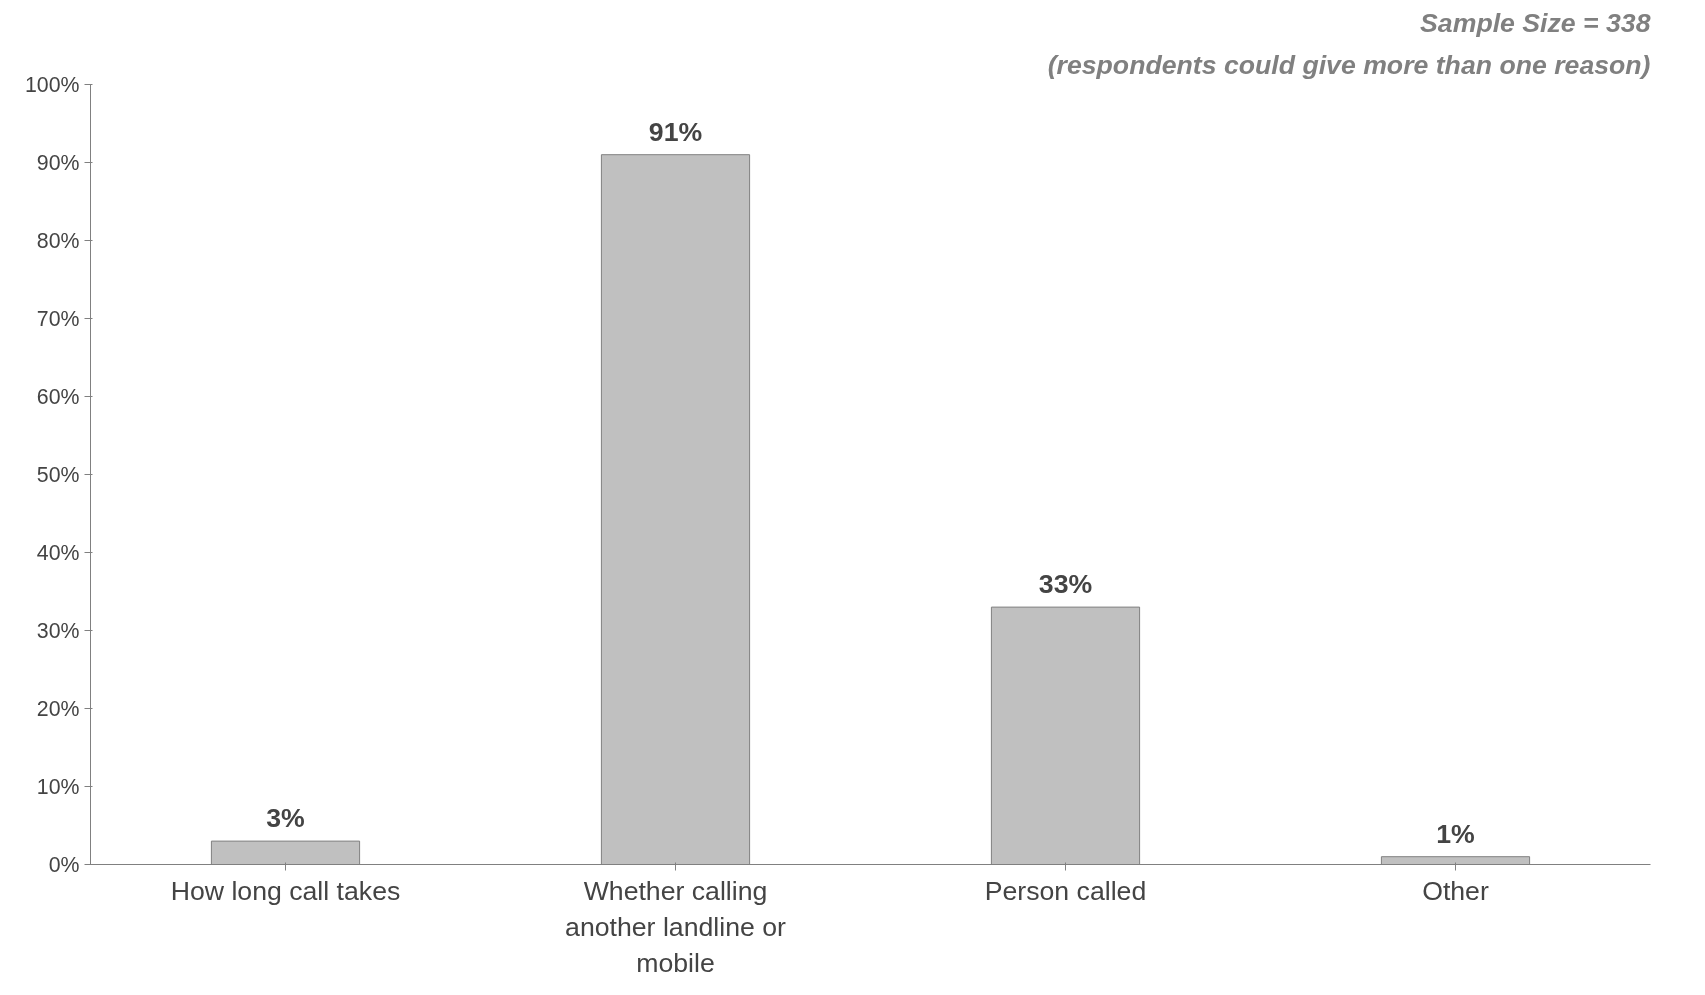 The image size is (1705, 995). I want to click on data-label: 3%, so click(285, 818).